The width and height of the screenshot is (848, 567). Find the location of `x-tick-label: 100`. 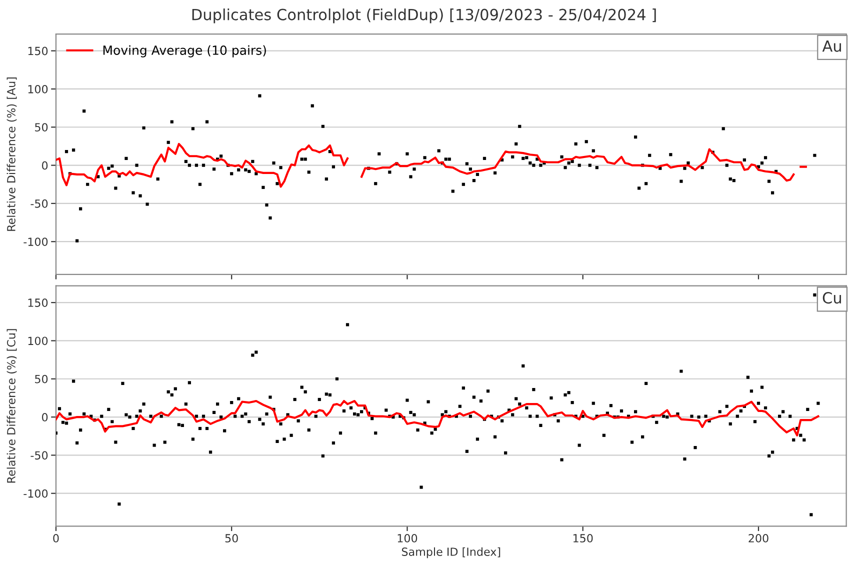

x-tick-label: 100 is located at coordinates (408, 538).